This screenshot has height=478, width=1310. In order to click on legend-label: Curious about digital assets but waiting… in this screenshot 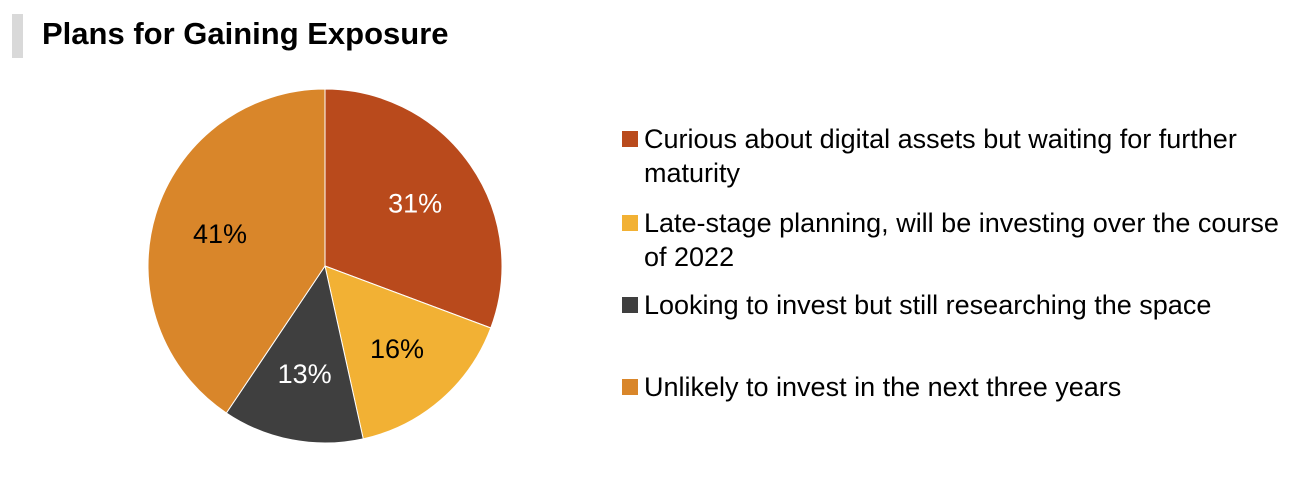, I will do `click(940, 156)`.